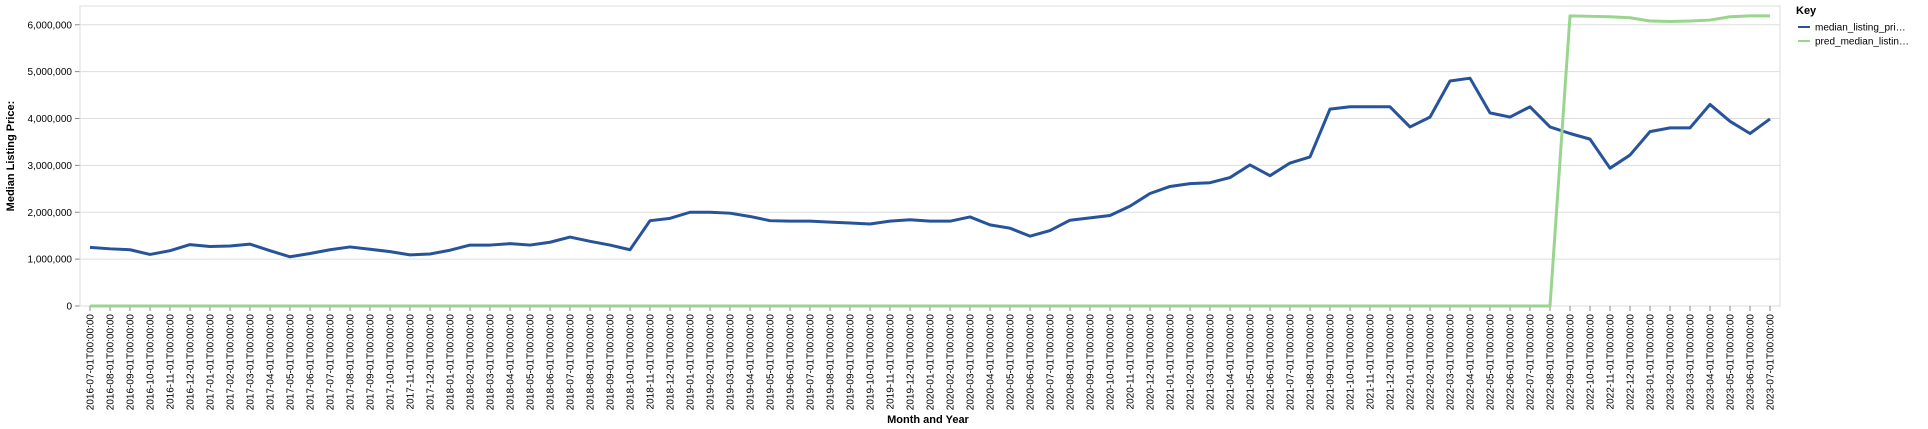 The image size is (1928, 429). Describe the element at coordinates (50, 260) in the screenshot. I see `y-tick-label: 1,000,000` at that location.